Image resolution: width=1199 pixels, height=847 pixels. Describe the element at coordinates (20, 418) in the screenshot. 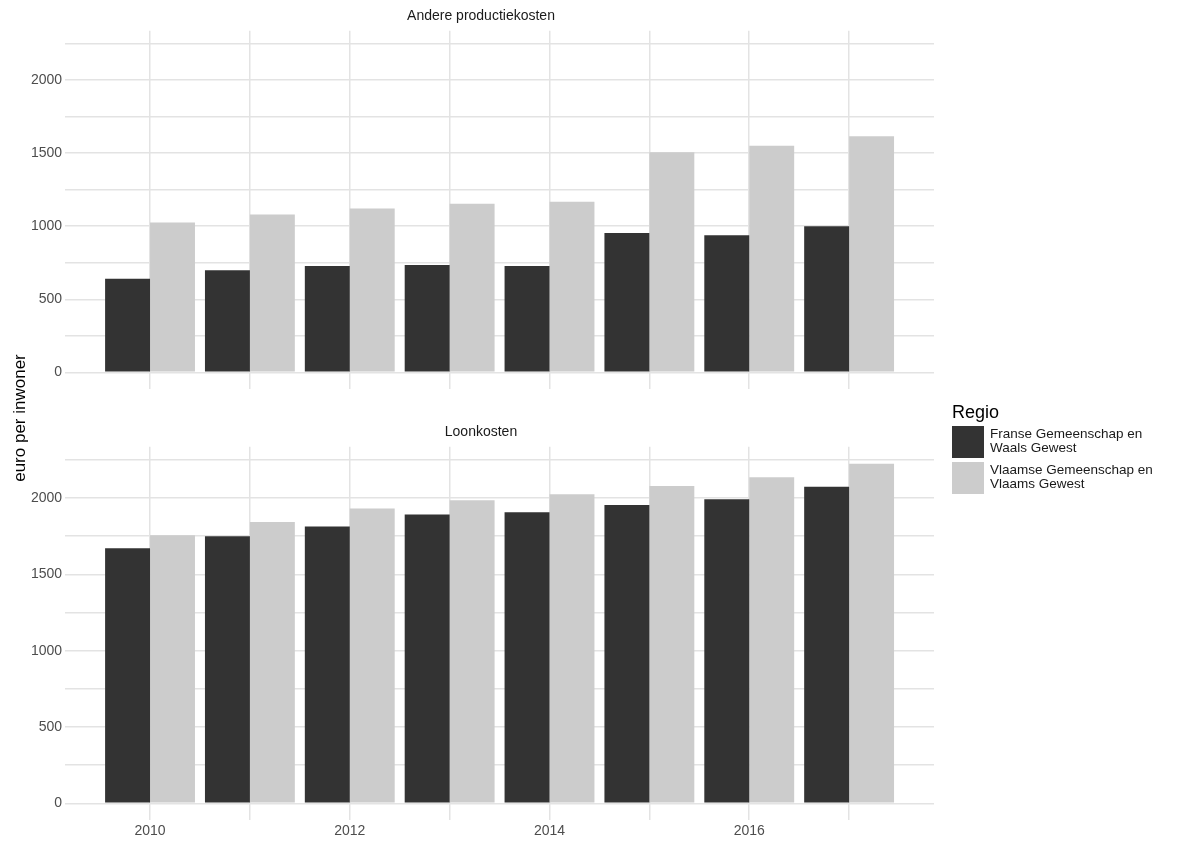

I see `y-axis-title: euro per inwoner` at that location.